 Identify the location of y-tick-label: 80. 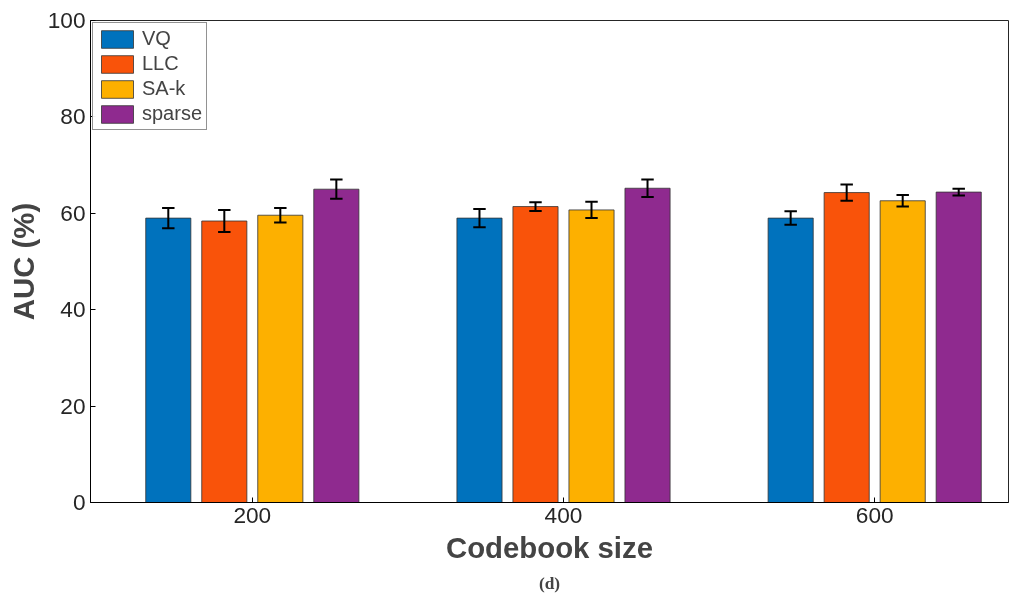
(73, 116).